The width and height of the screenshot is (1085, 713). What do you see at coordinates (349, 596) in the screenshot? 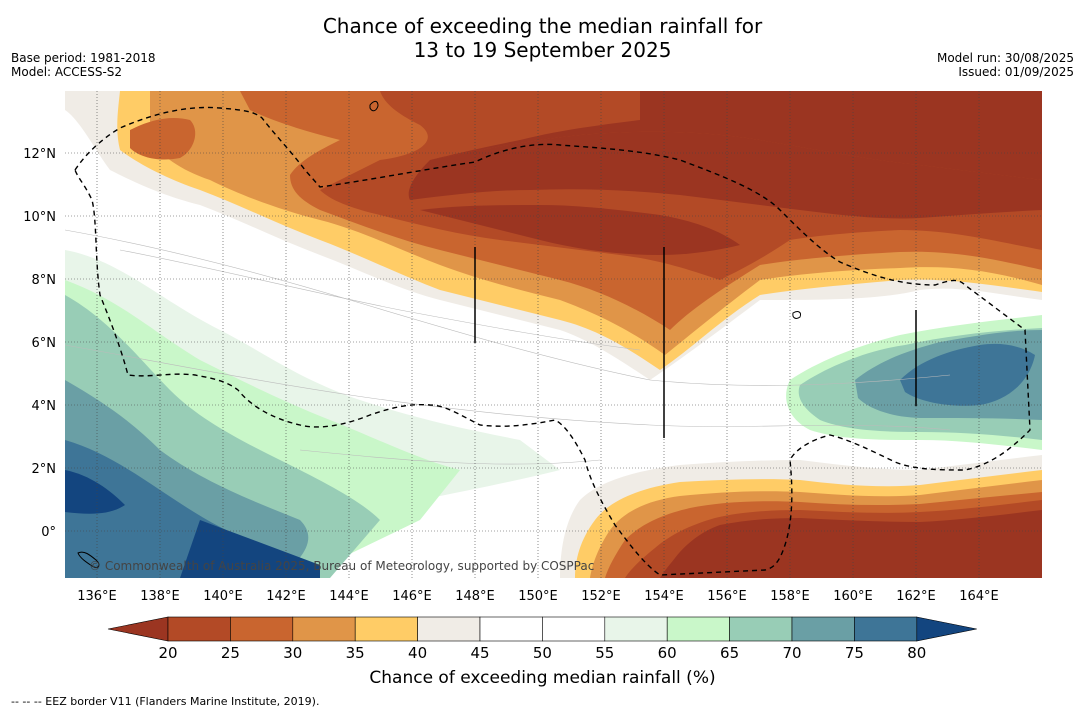
I see `lon-tick-label: 144°E` at bounding box center [349, 596].